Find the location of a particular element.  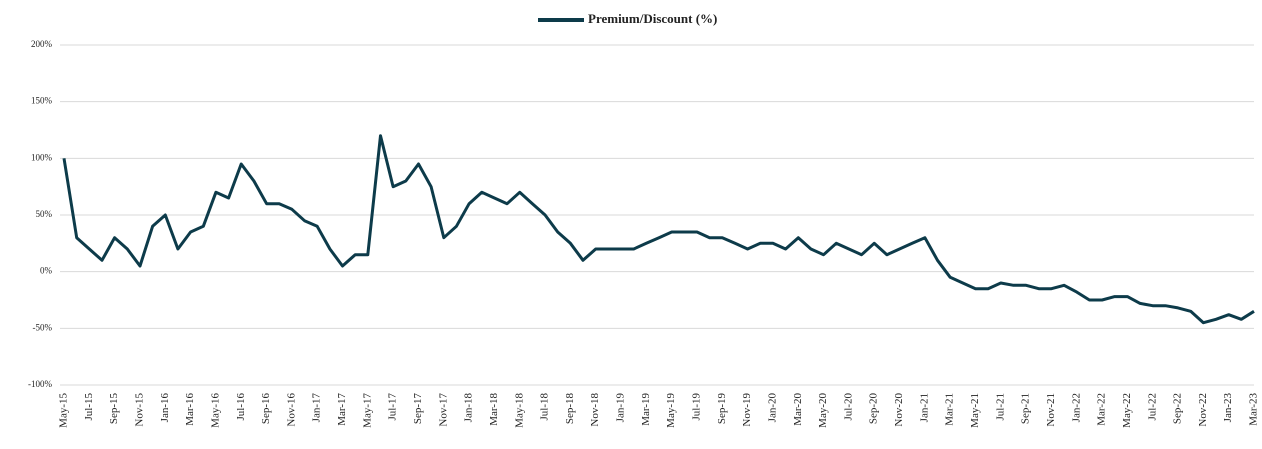

x-tick-label: May-17 is located at coordinates (367, 410).